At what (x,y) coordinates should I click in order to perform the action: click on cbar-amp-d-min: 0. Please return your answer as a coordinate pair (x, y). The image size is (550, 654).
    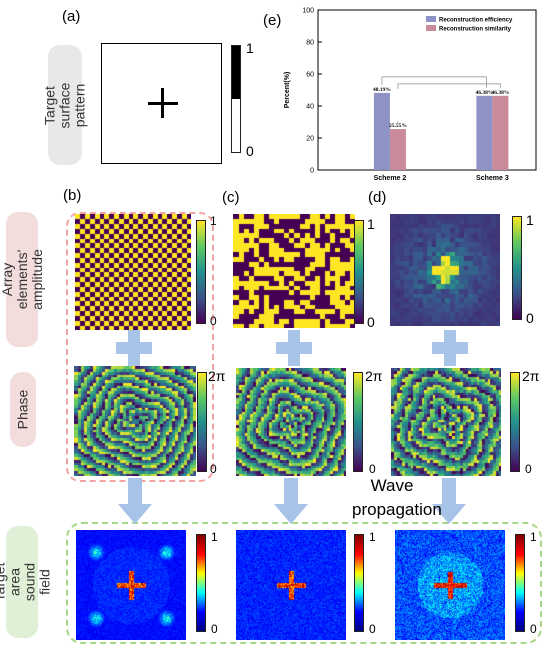
    Looking at the image, I should click on (530, 318).